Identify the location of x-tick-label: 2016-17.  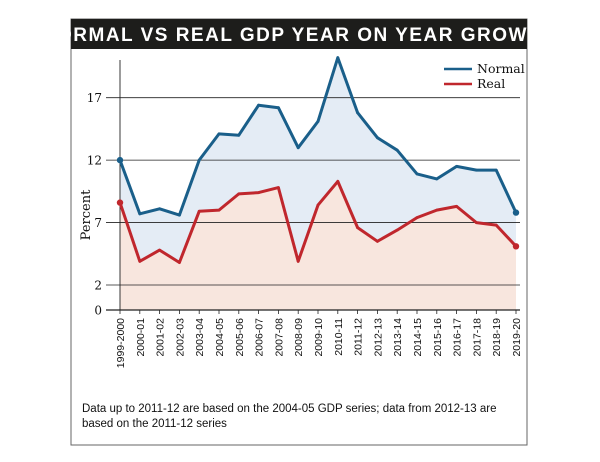
(458, 337).